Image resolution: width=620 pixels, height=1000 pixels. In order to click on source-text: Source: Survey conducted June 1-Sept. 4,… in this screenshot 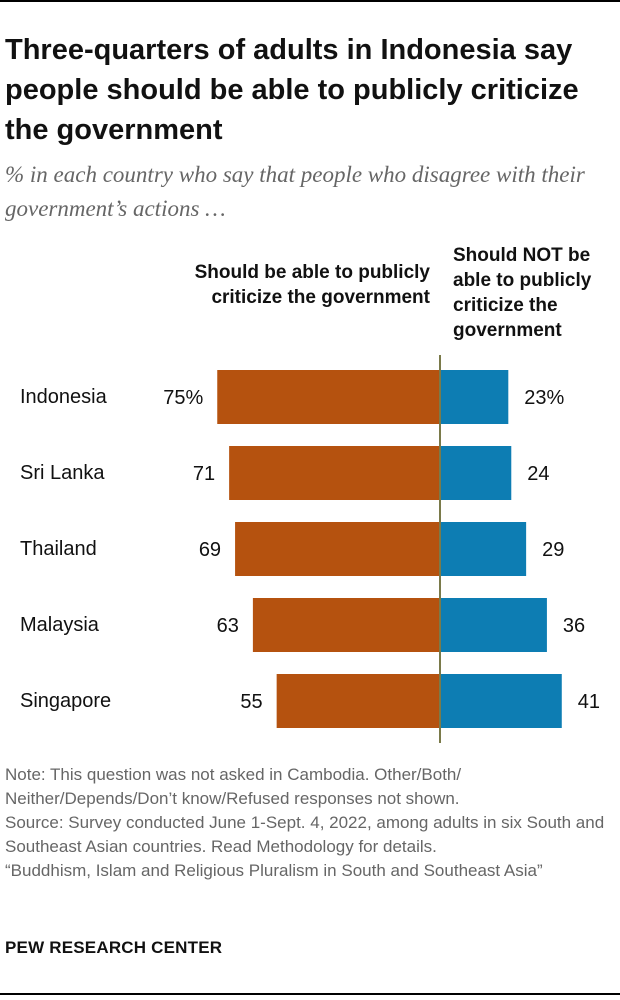, I will do `click(305, 834)`.